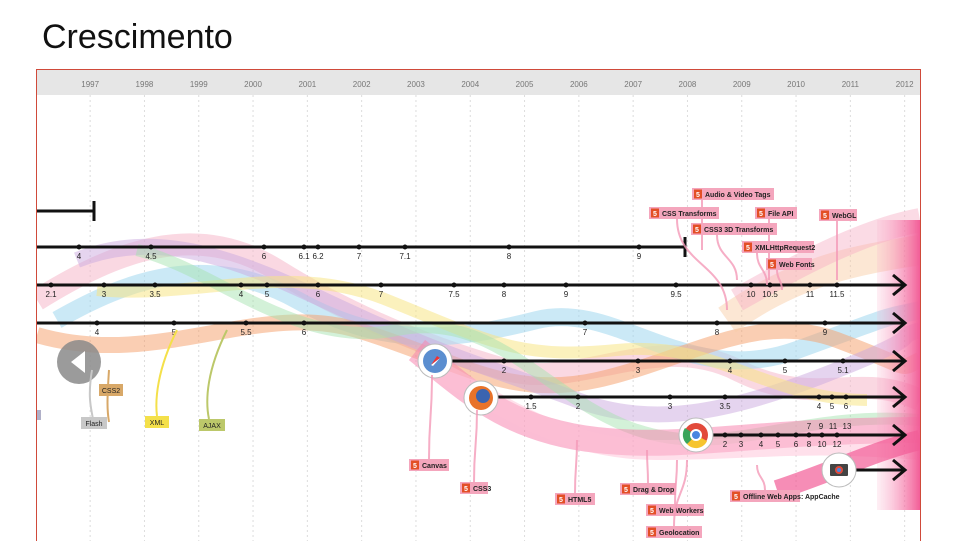  Describe the element at coordinates (579, 84) in the screenshot. I see `year-label: 2006` at that location.